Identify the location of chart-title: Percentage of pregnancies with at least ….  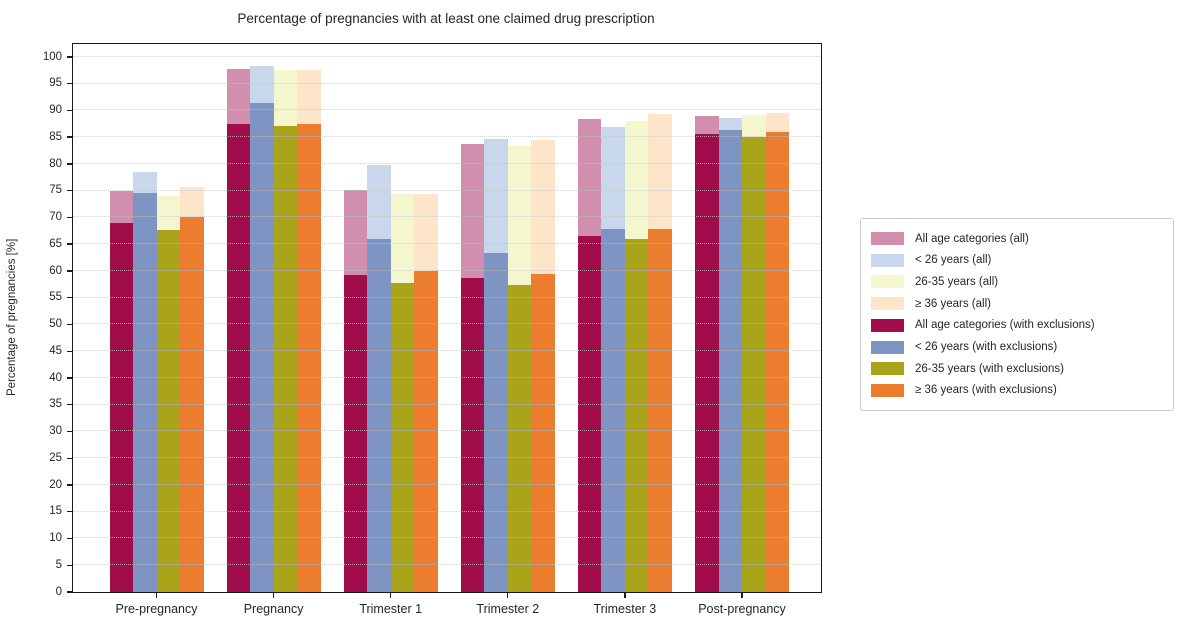
(446, 18).